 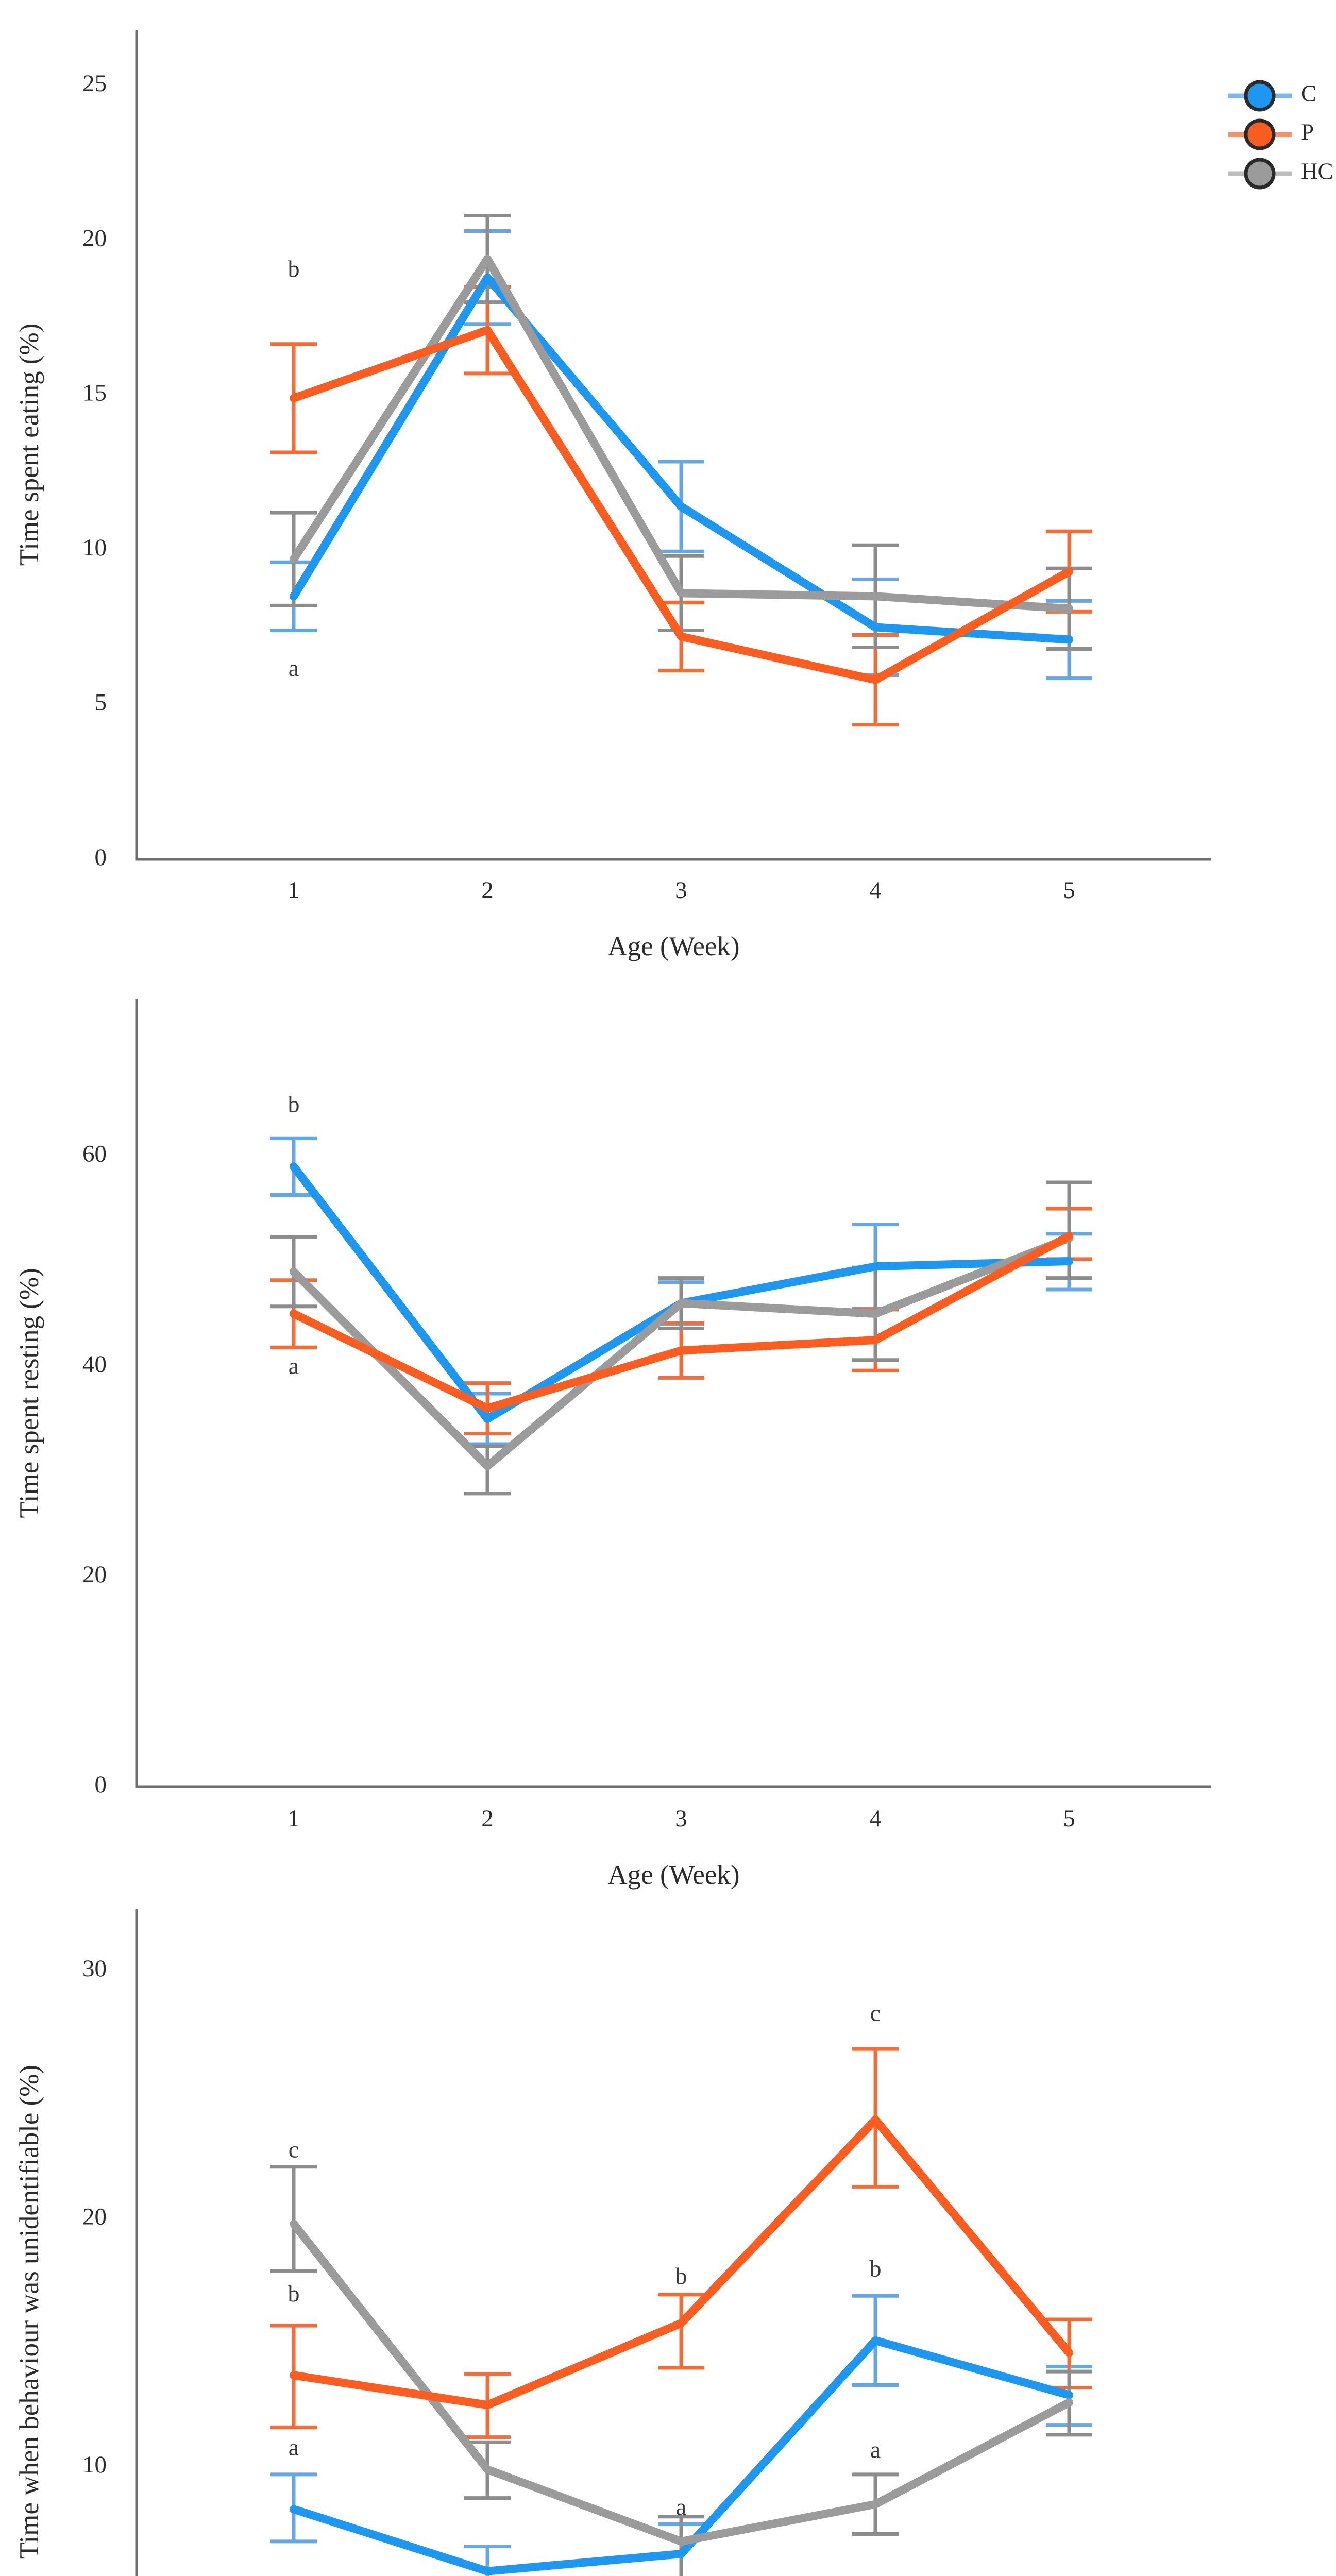 I want to click on legend-label-C: C, so click(x=1308, y=93).